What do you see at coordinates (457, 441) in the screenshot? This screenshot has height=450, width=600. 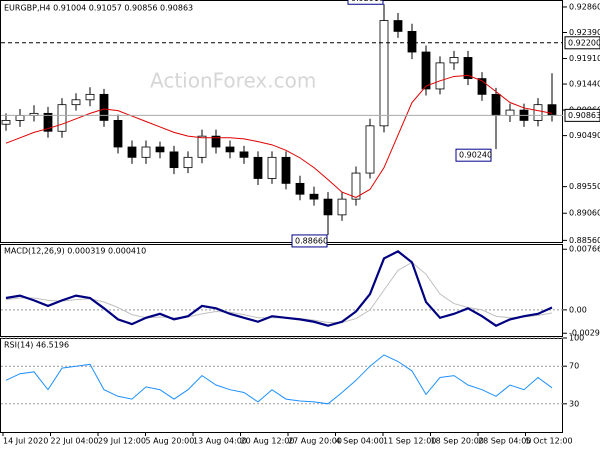 I see `x-tick-label: 18 Sep 20:00` at bounding box center [457, 441].